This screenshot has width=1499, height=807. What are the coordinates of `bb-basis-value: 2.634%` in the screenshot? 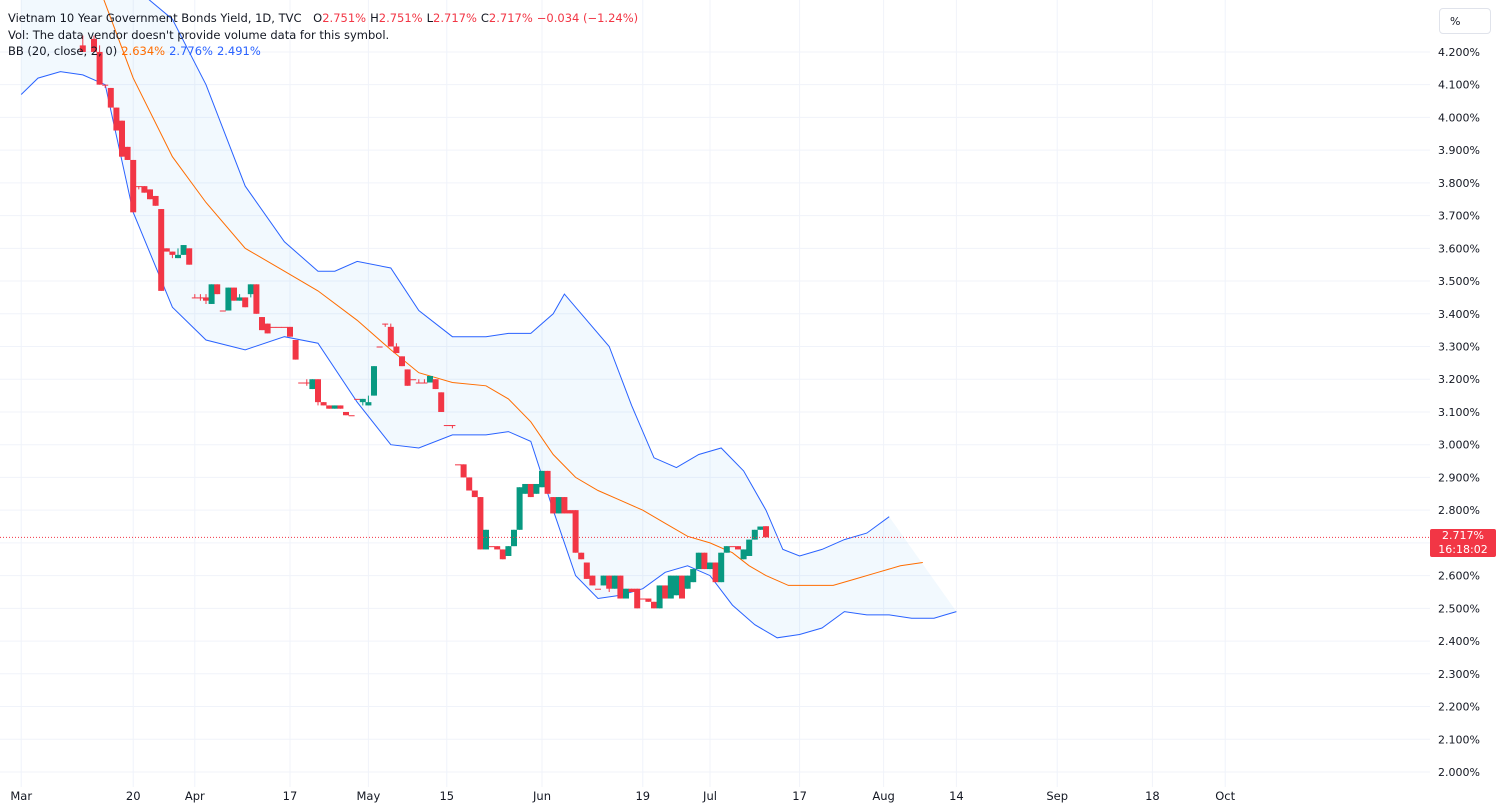 It's located at (143, 51).